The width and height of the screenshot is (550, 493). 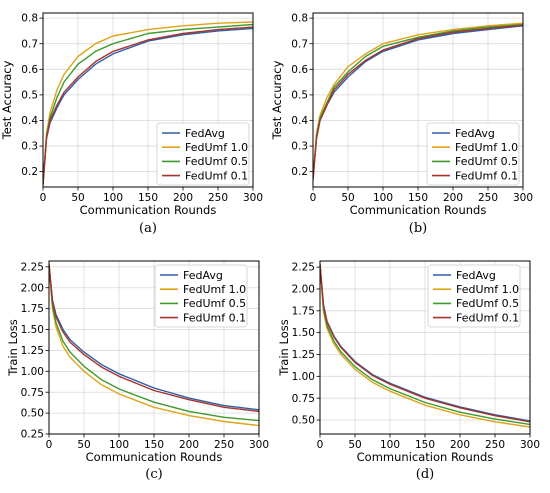 I want to click on panel-caption: (c), so click(x=153, y=474).